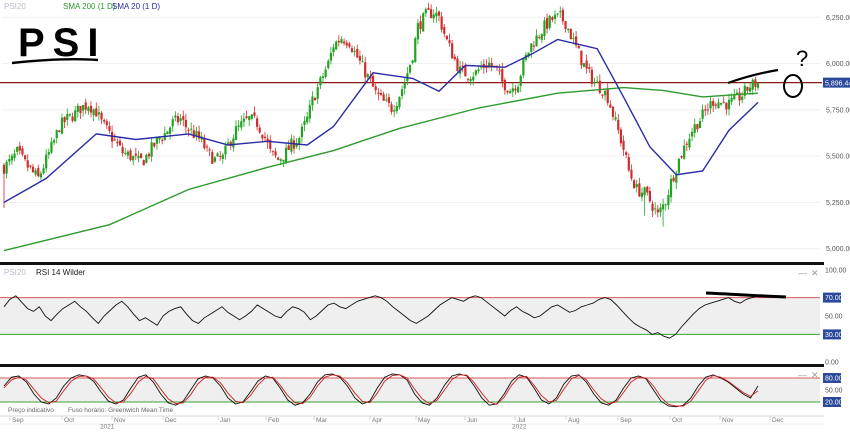 The width and height of the screenshot is (850, 434). Describe the element at coordinates (89, 6) in the screenshot. I see `sma200-legend: SMA 200 (1 D)` at that location.